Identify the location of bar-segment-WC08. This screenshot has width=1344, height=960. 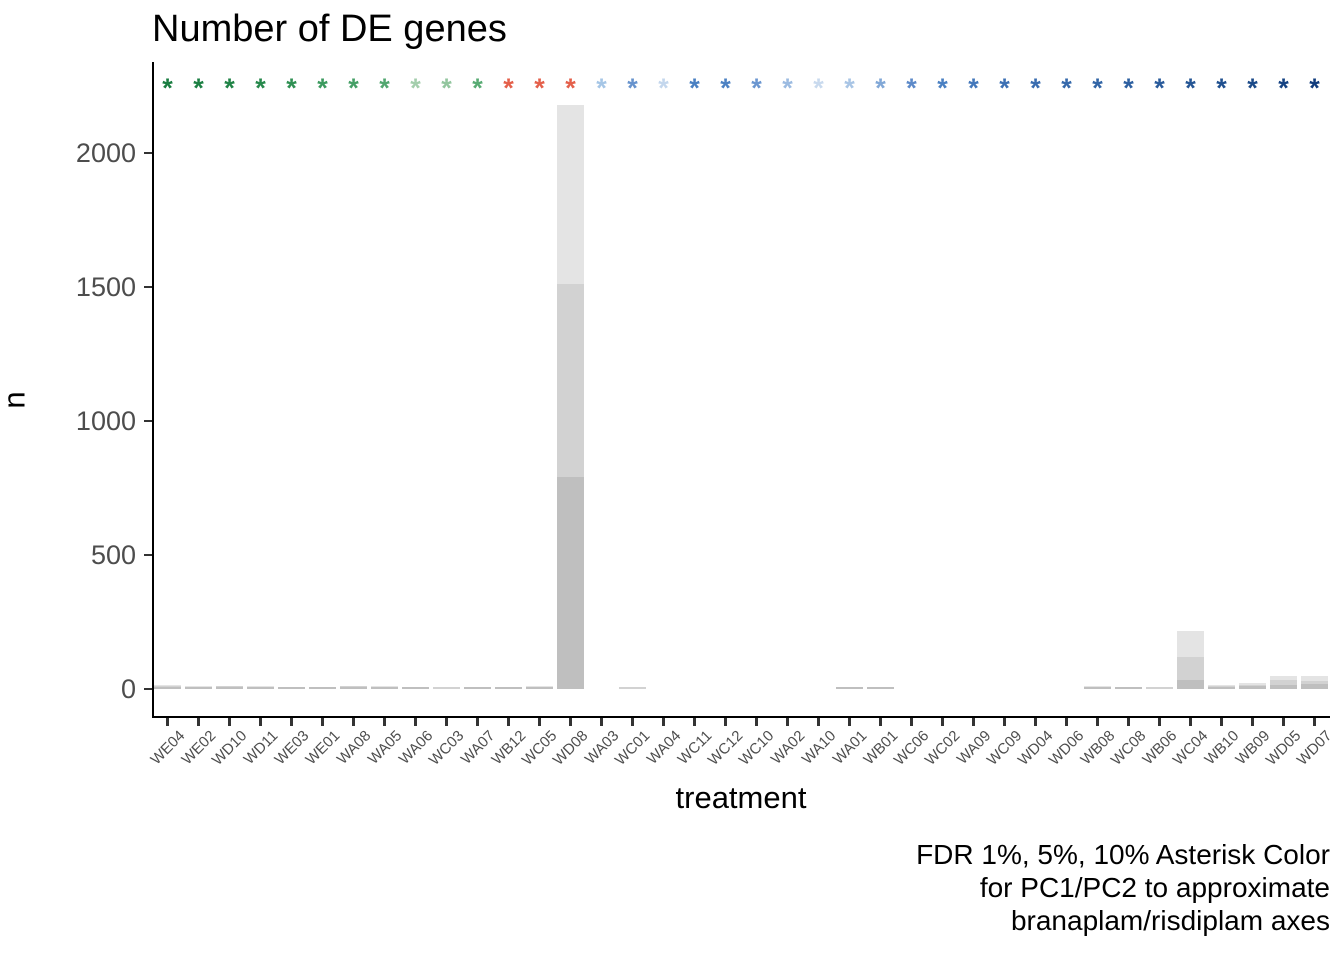
(1128, 688).